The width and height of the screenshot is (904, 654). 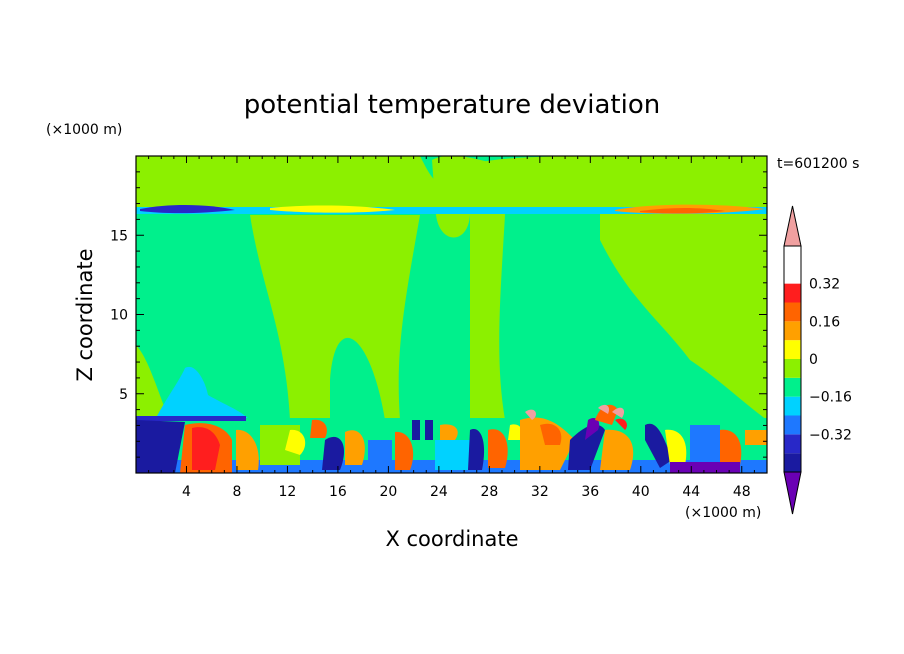 I want to click on x-tick-label: 8, so click(x=236, y=492).